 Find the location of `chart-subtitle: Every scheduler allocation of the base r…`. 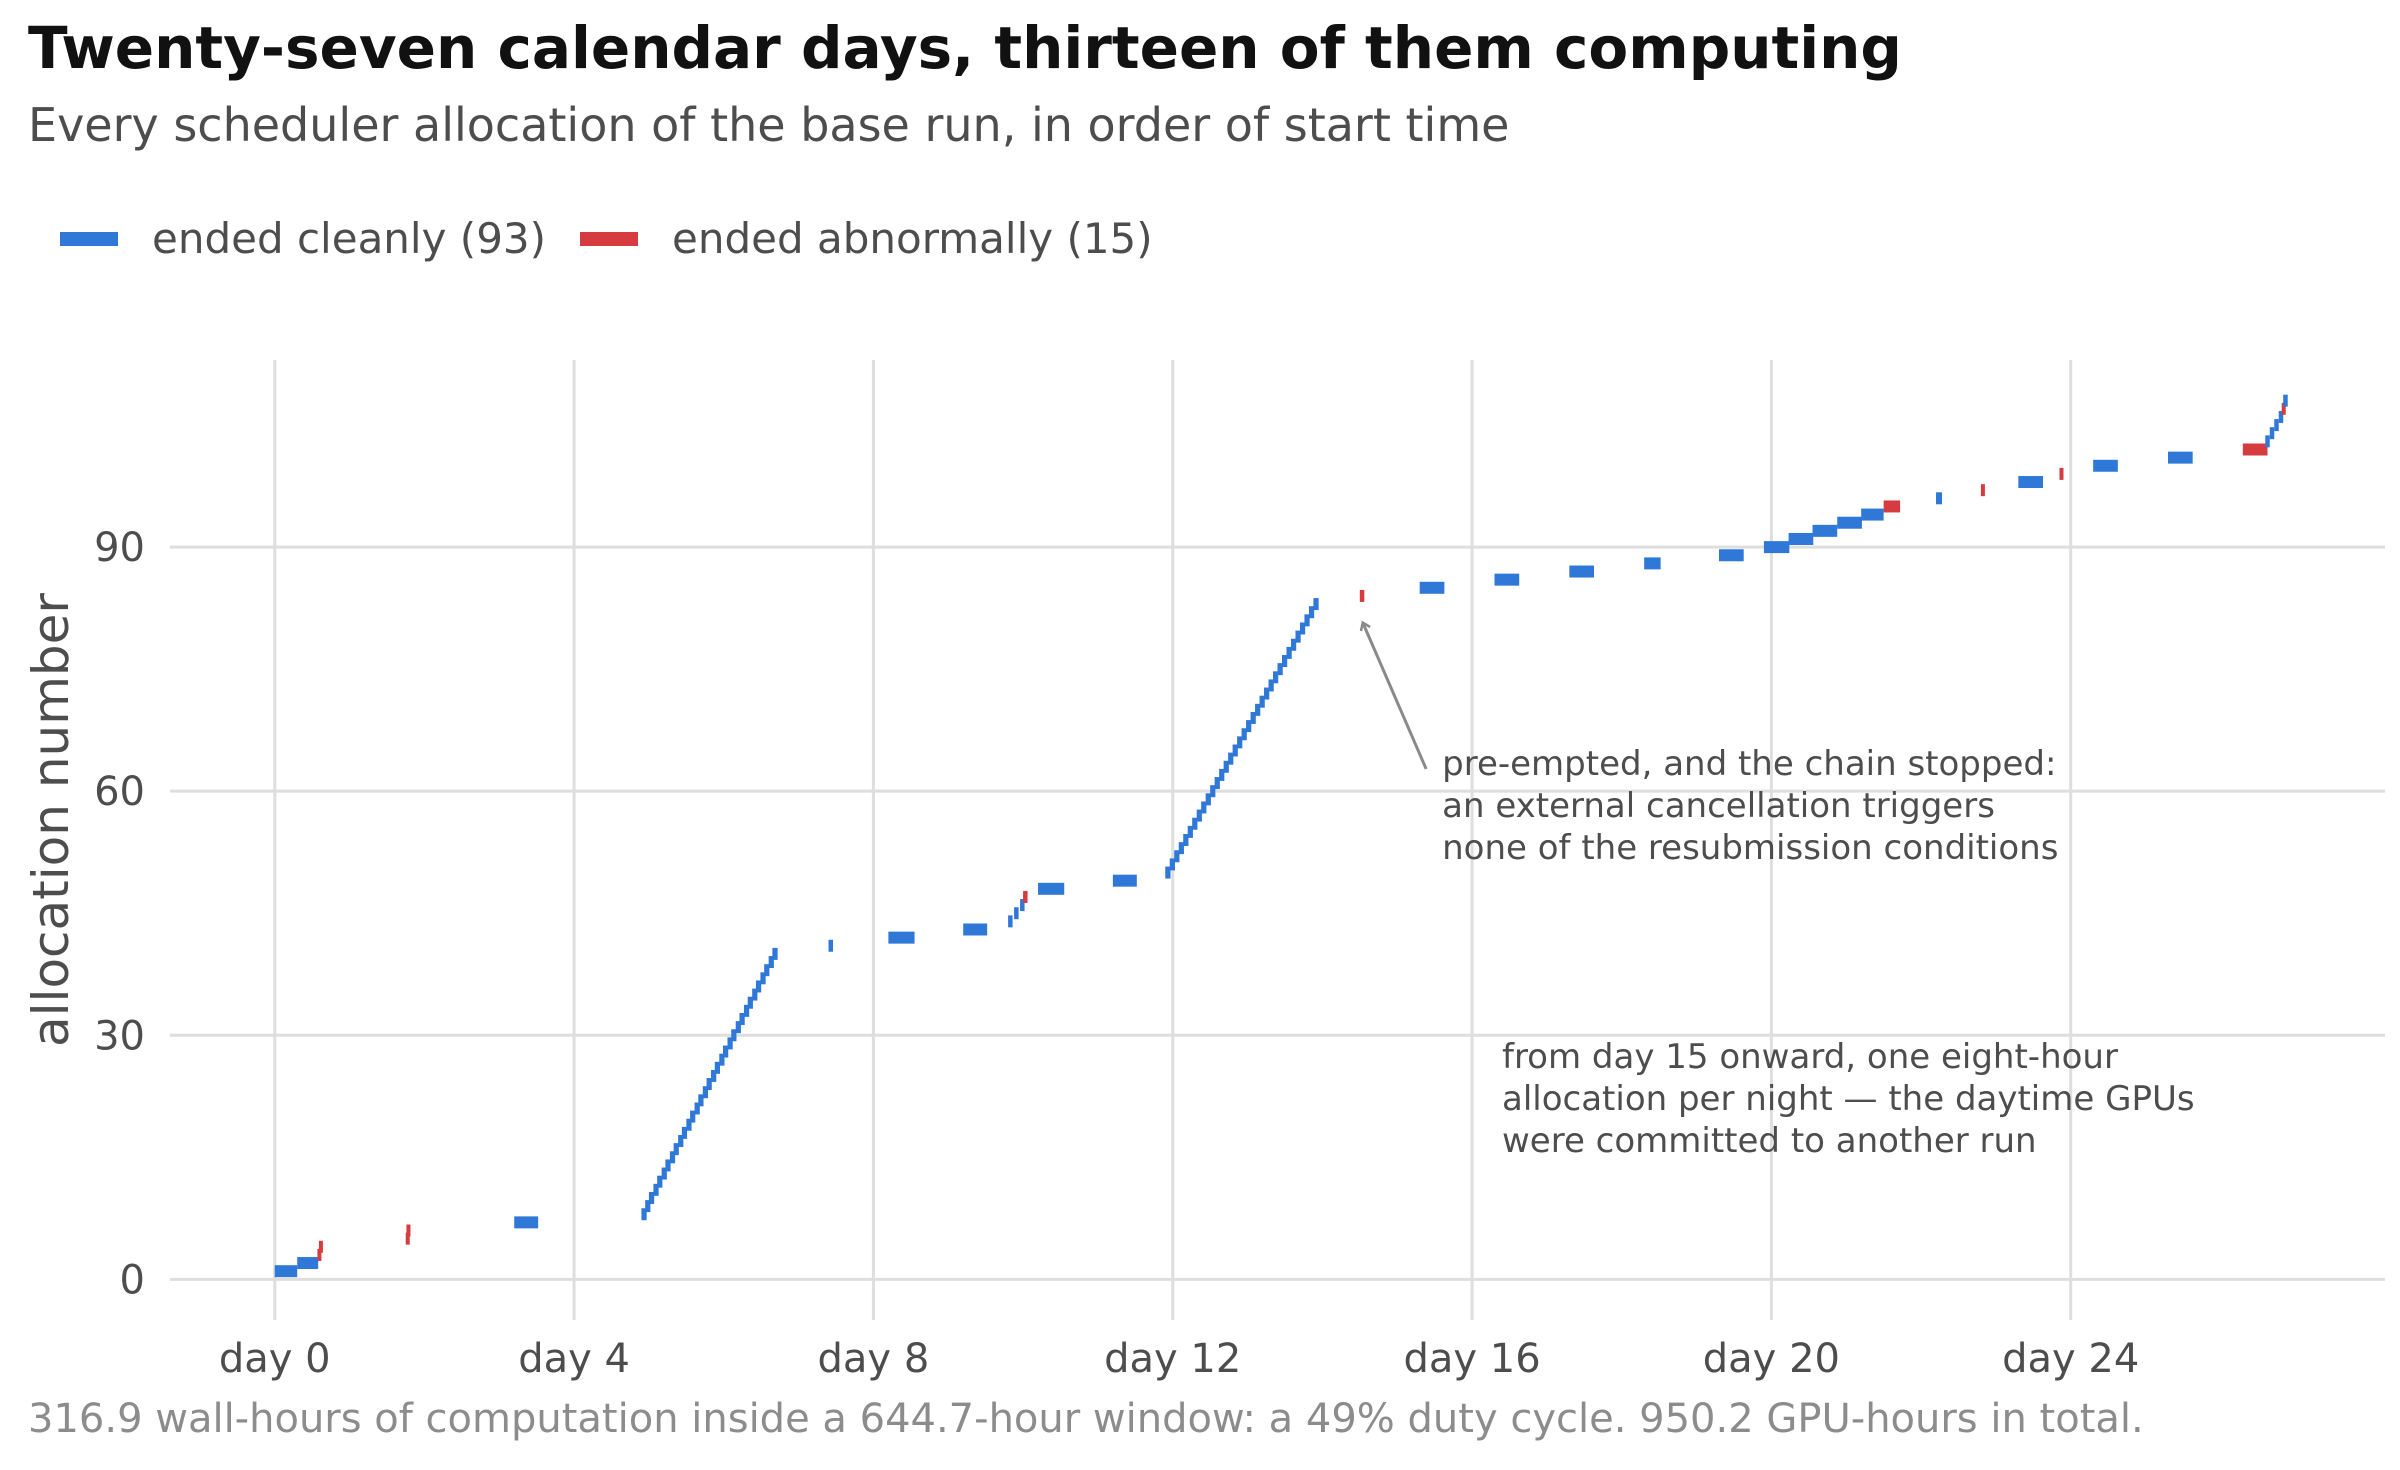

chart-subtitle: Every scheduler allocation of the base r… is located at coordinates (769, 125).